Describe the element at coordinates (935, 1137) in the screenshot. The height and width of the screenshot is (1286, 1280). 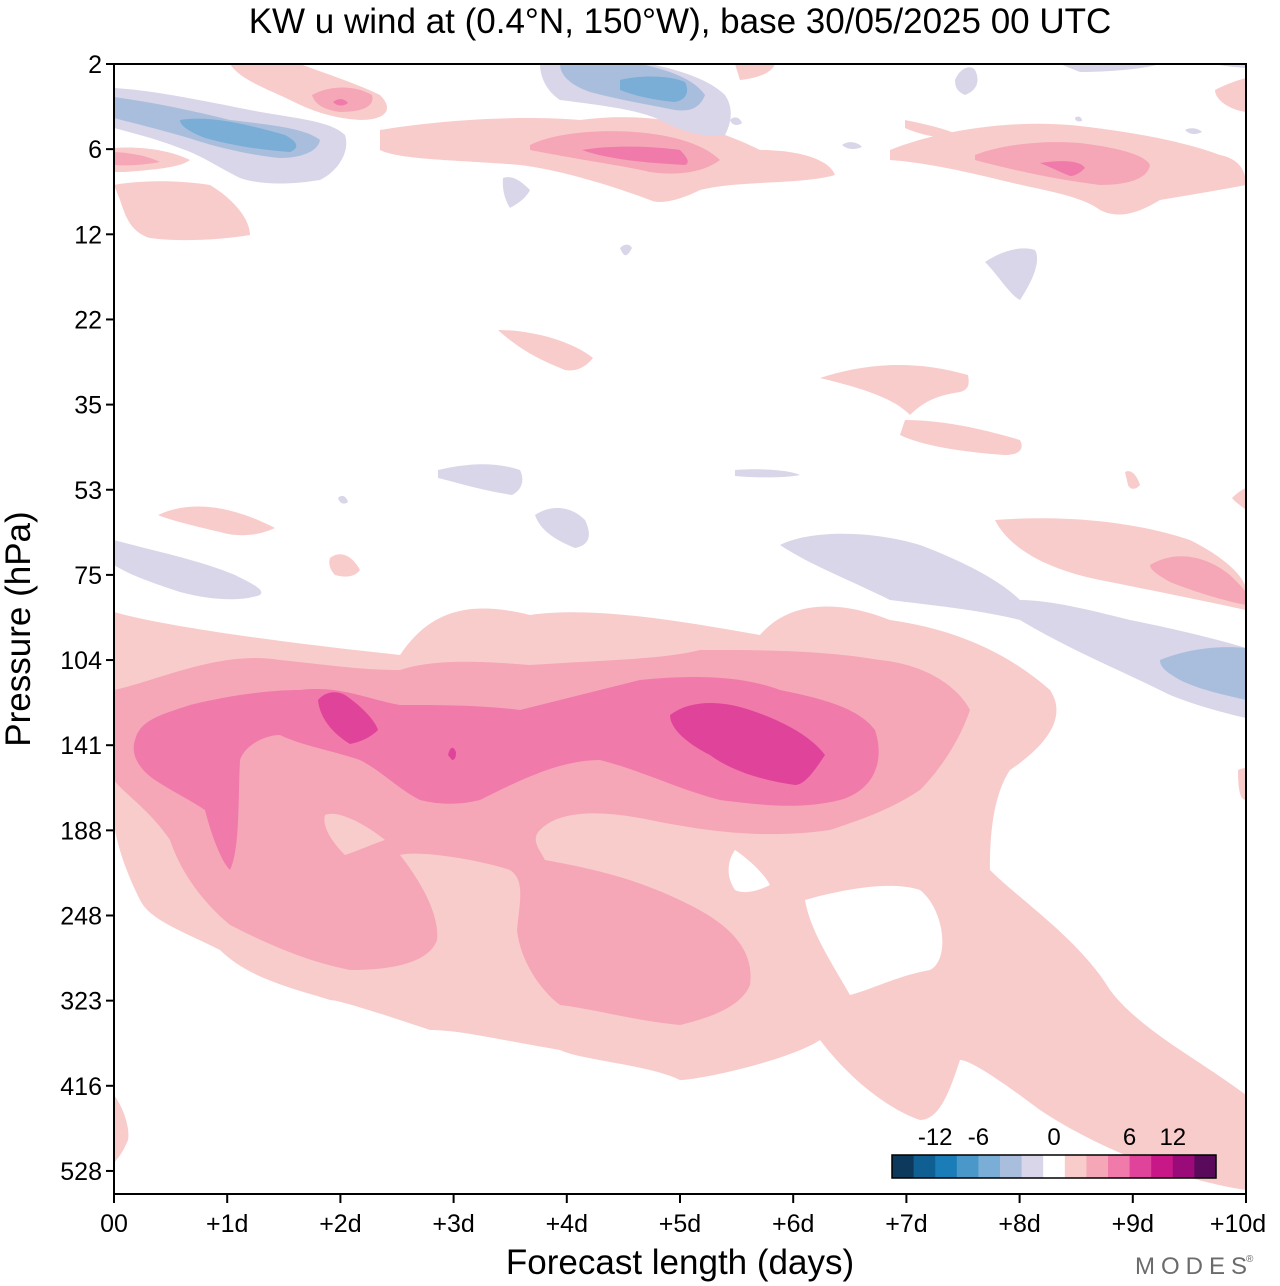
I see `colorbar-tick-label: -12` at that location.